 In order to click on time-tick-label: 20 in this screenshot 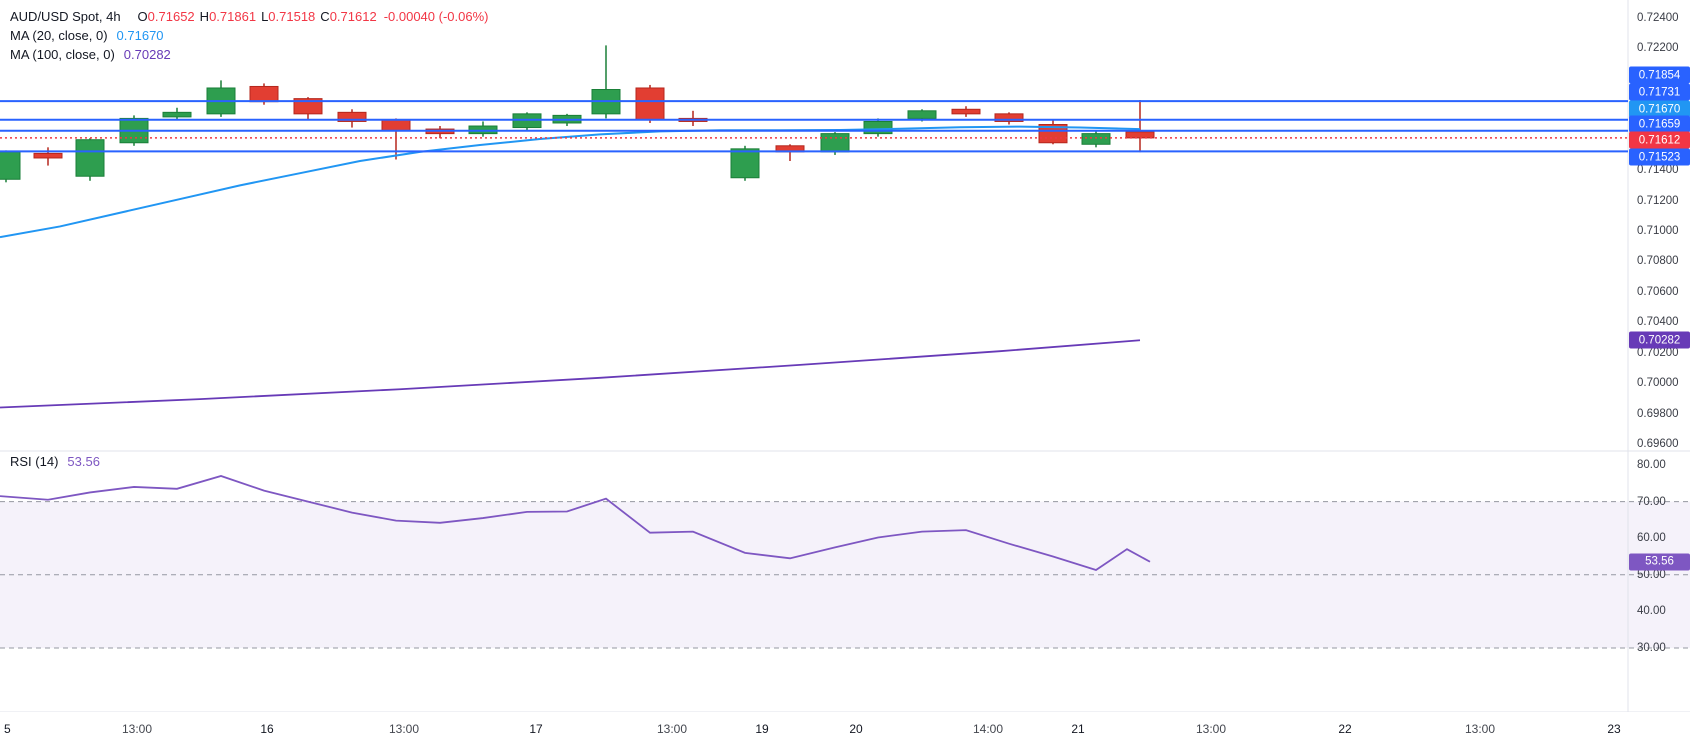, I will do `click(856, 729)`.